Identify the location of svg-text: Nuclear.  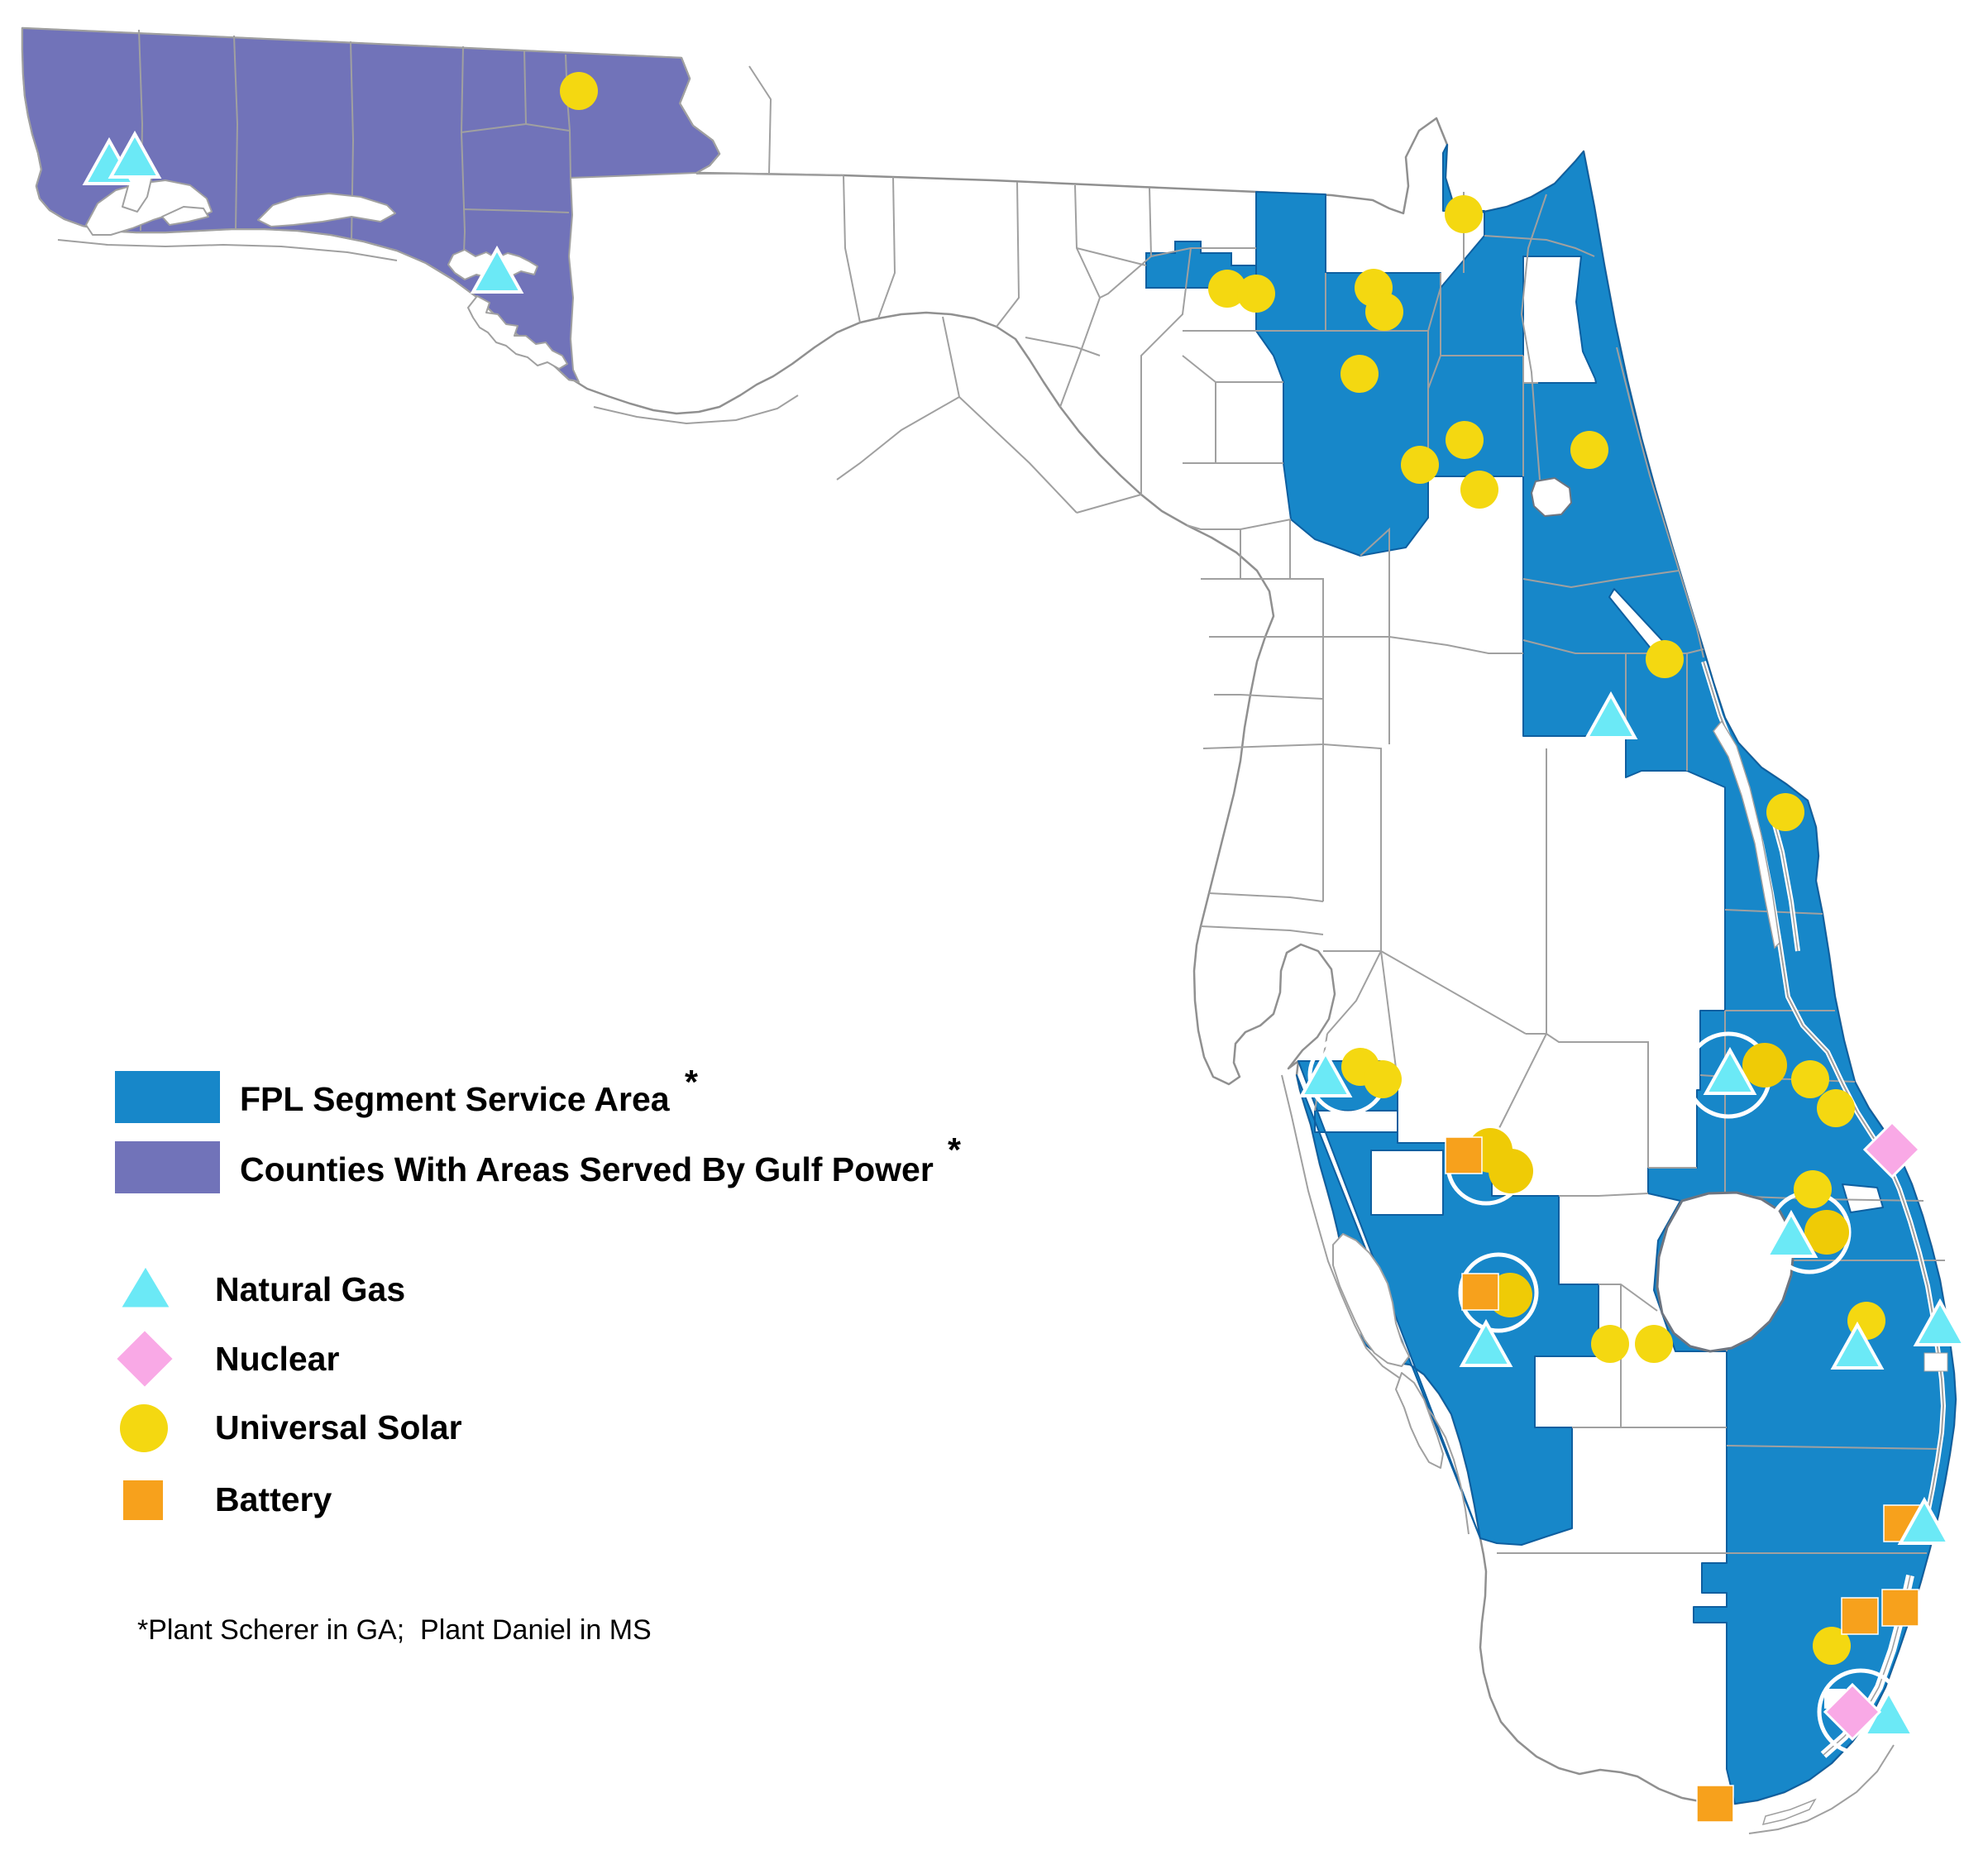
(277, 1359).